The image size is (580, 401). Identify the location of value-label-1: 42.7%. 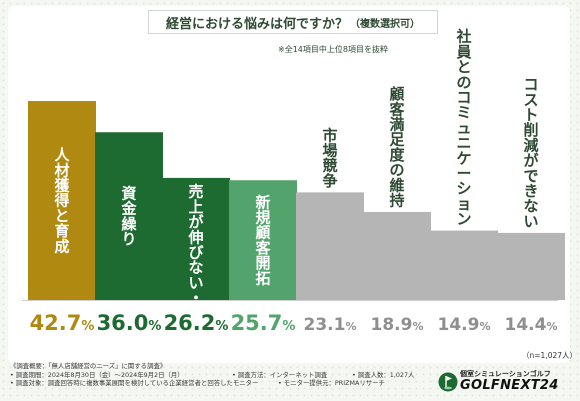
(62, 323).